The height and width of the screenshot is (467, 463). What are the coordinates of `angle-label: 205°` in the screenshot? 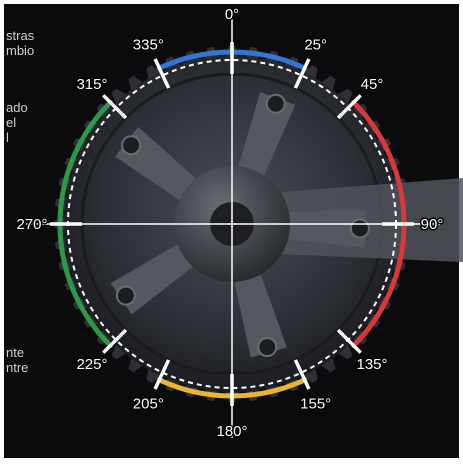 It's located at (148, 403).